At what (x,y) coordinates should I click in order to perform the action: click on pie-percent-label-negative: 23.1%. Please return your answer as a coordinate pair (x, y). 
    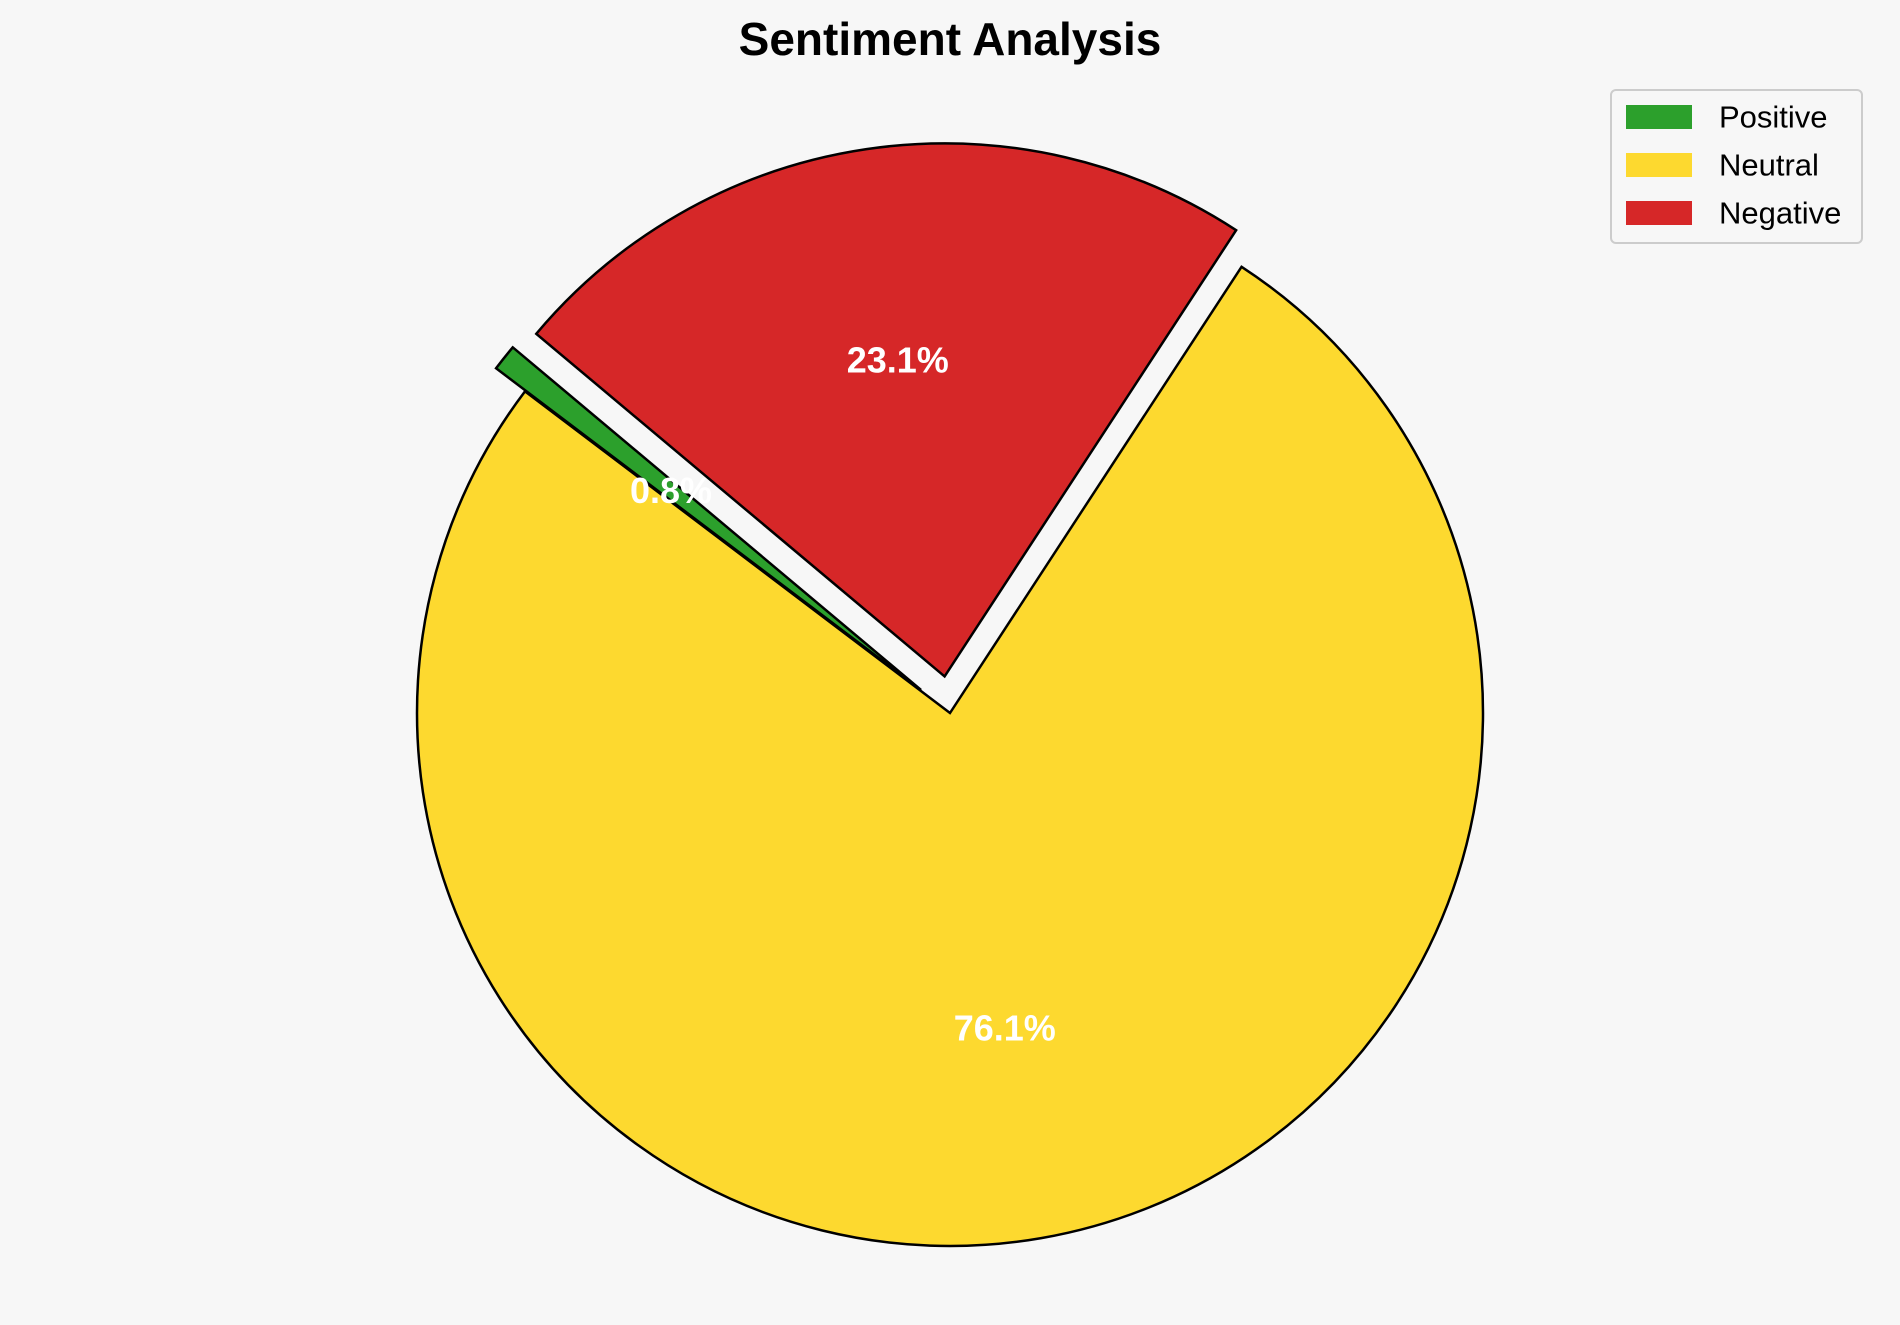
    Looking at the image, I should click on (898, 360).